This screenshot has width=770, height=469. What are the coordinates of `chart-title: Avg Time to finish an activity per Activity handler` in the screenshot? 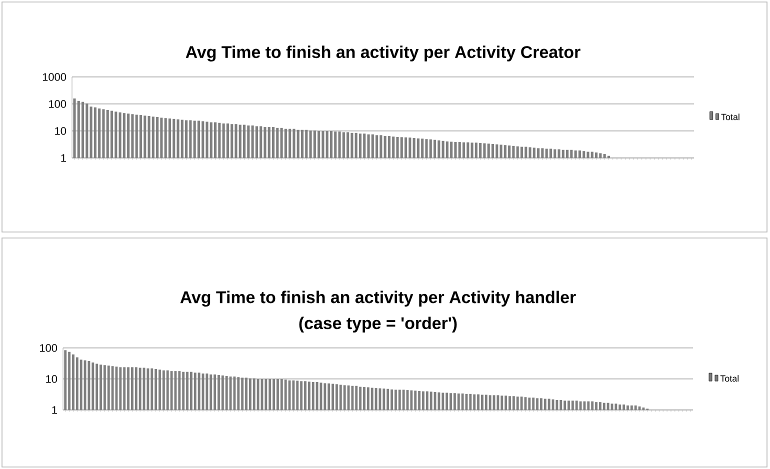 It's located at (378, 298).